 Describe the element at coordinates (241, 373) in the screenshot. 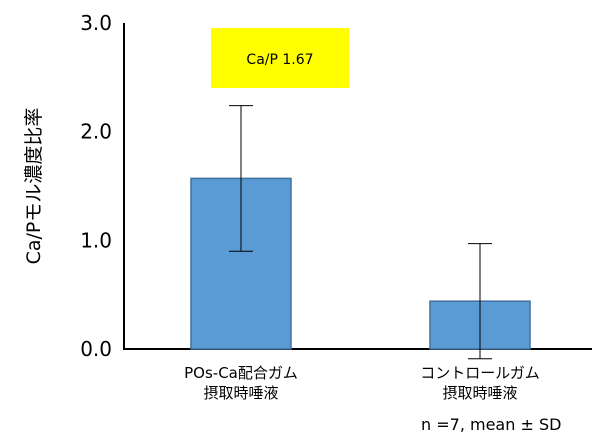

I see `x-category-label: POs-Ca配合ガム` at that location.